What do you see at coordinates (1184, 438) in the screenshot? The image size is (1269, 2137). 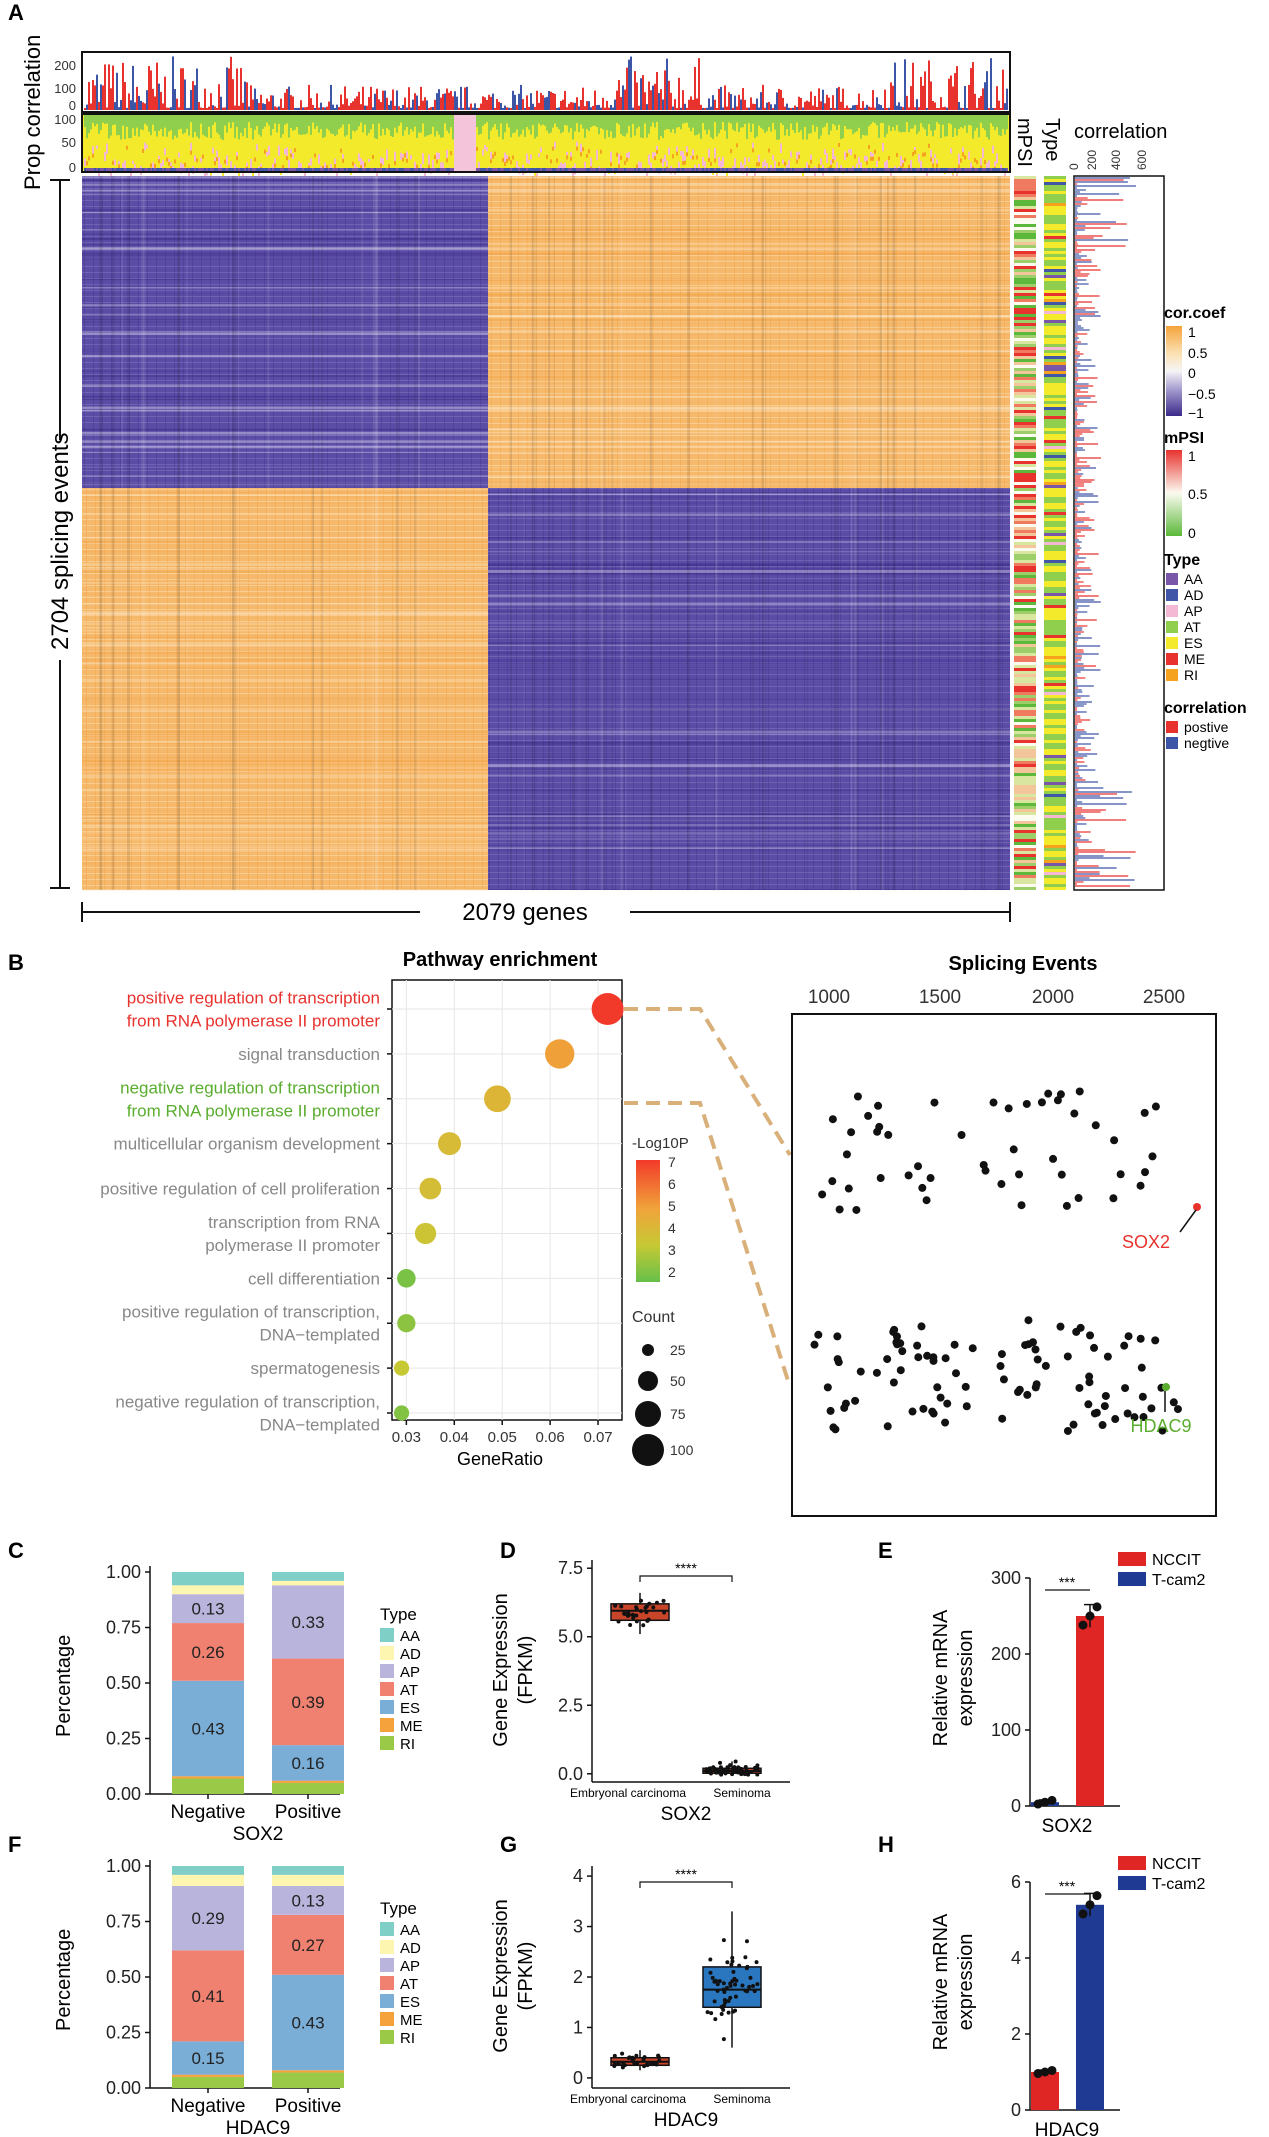 I see `mpsi-legend-title: mPSI` at bounding box center [1184, 438].